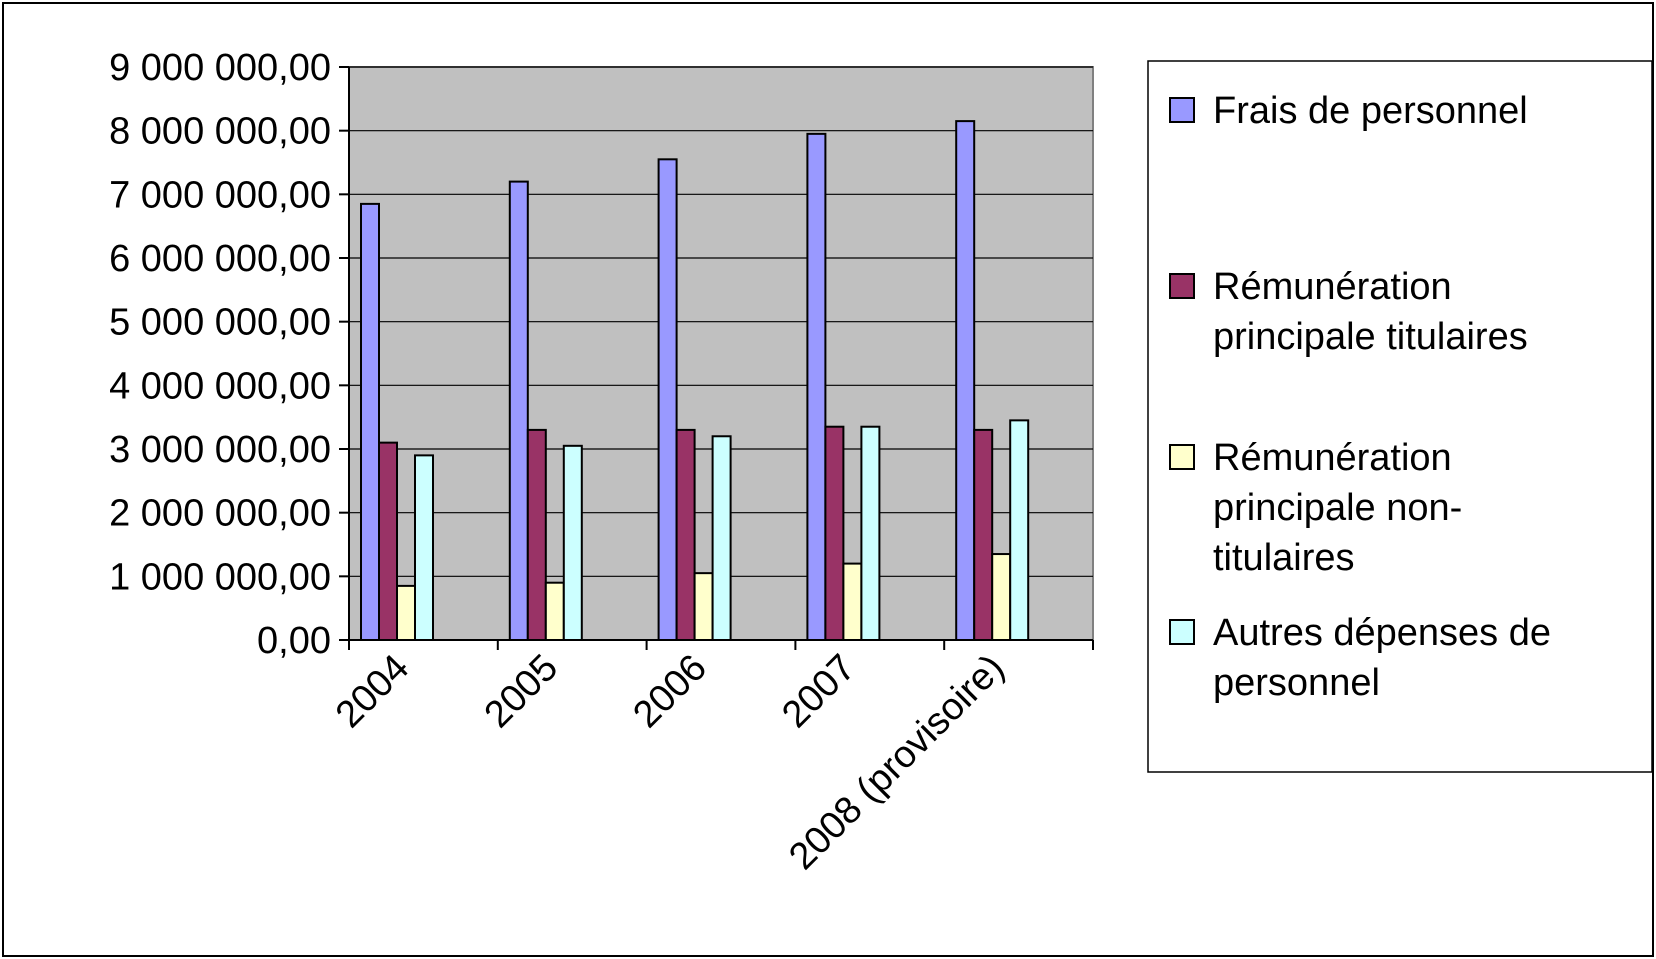  I want to click on y-tick-label: 8 000 000,00, so click(220, 132).